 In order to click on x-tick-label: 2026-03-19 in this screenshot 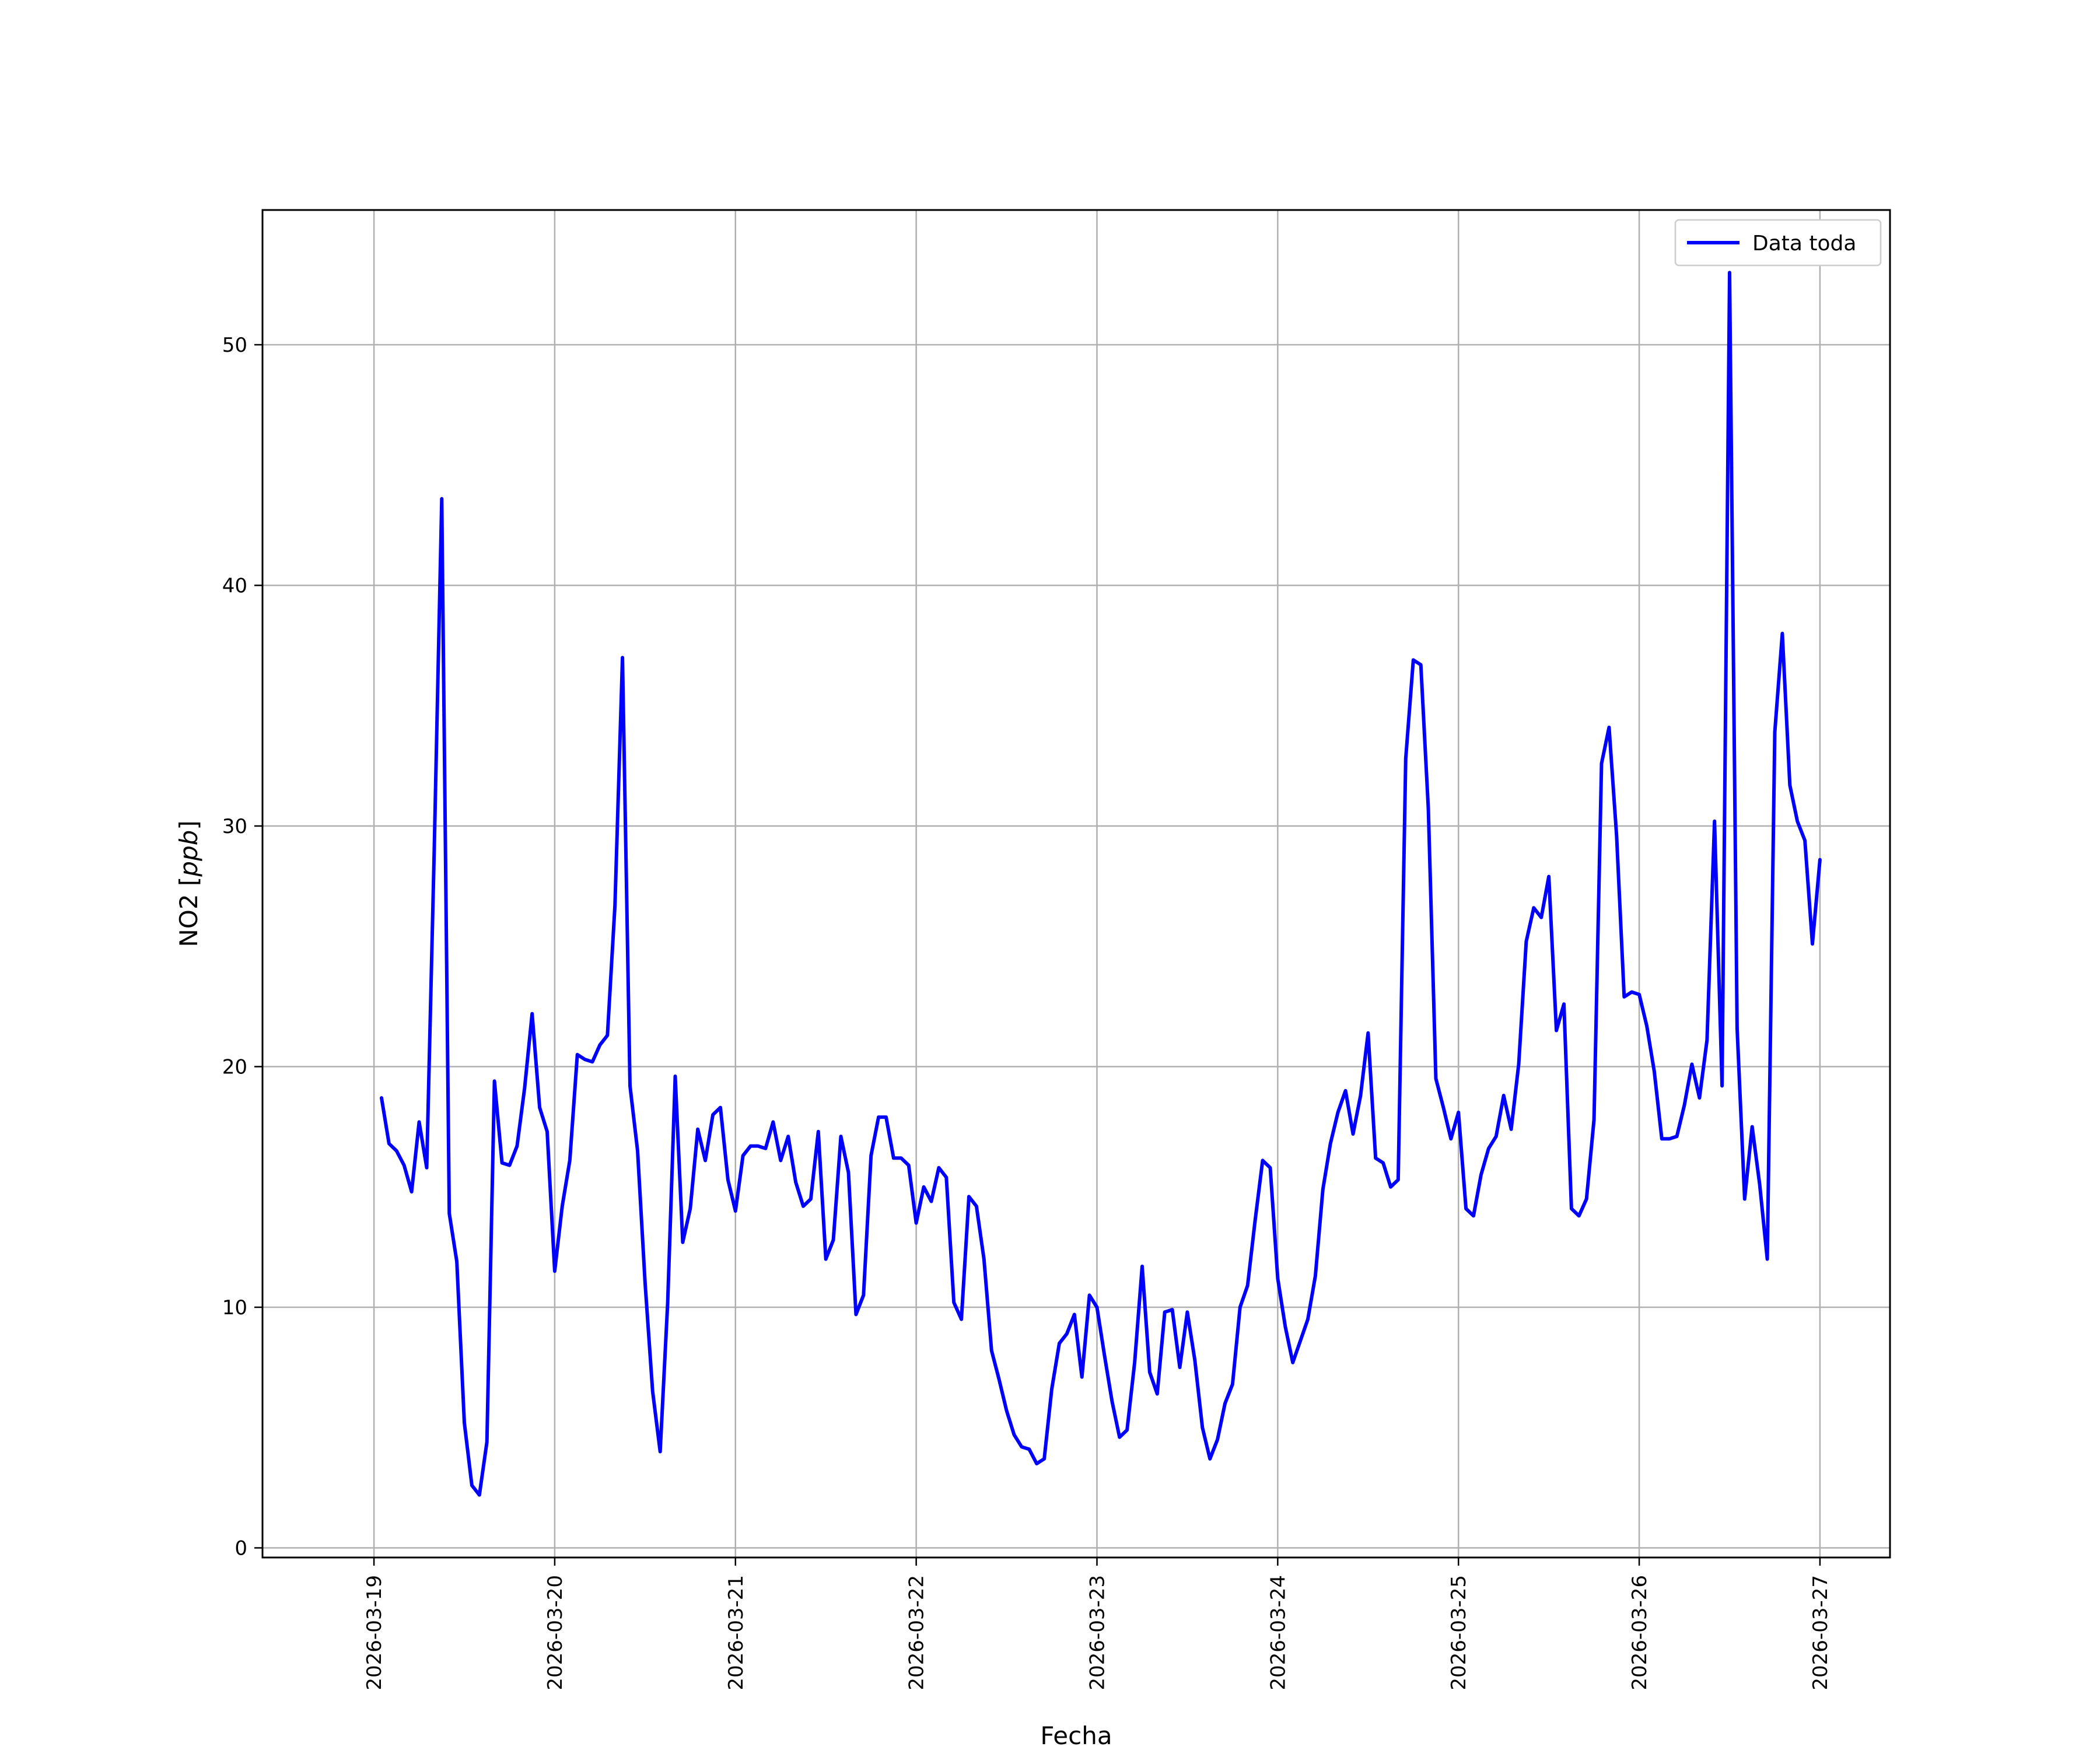, I will do `click(374, 1632)`.